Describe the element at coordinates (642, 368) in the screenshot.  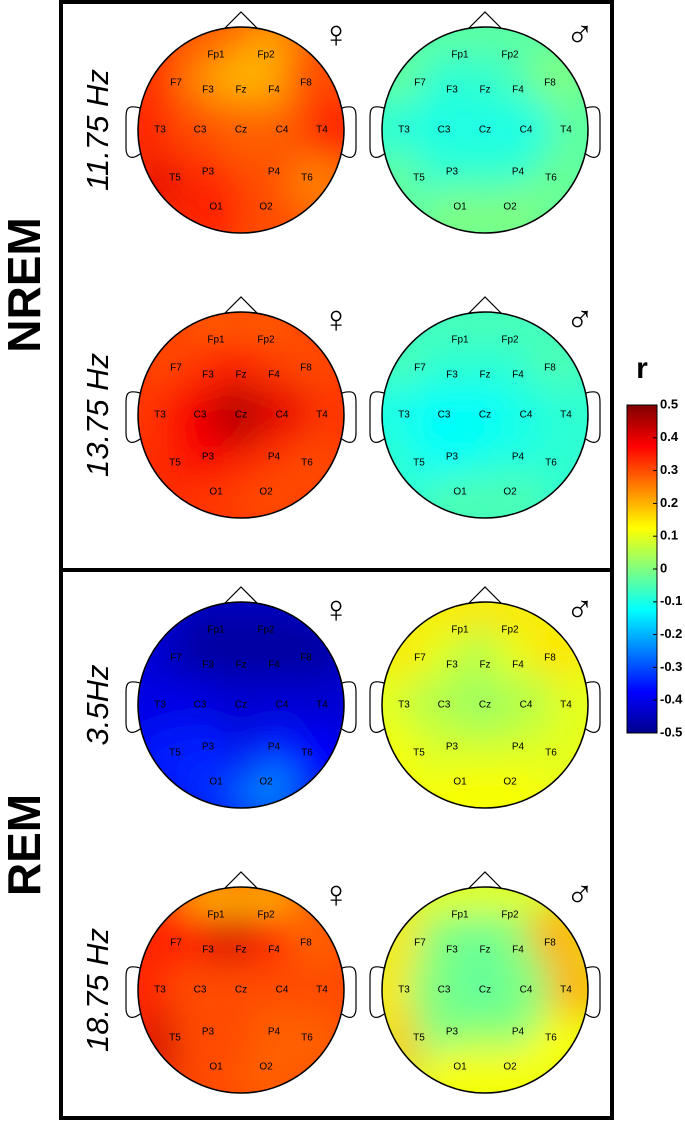
I see `colorbar-title: r` at that location.